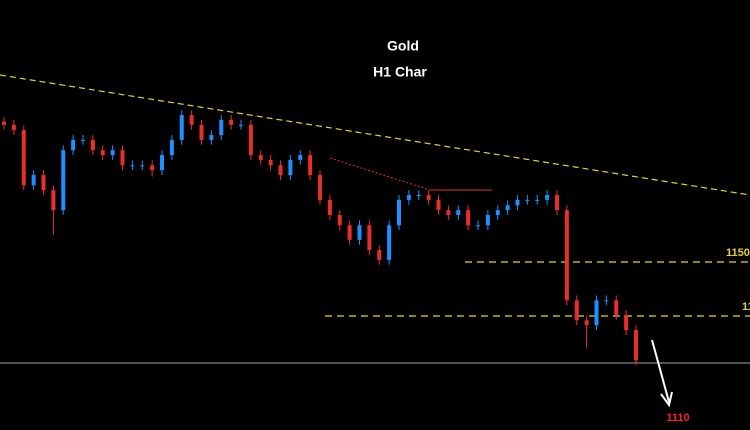  What do you see at coordinates (403, 46) in the screenshot?
I see `chart-title: Gold` at bounding box center [403, 46].